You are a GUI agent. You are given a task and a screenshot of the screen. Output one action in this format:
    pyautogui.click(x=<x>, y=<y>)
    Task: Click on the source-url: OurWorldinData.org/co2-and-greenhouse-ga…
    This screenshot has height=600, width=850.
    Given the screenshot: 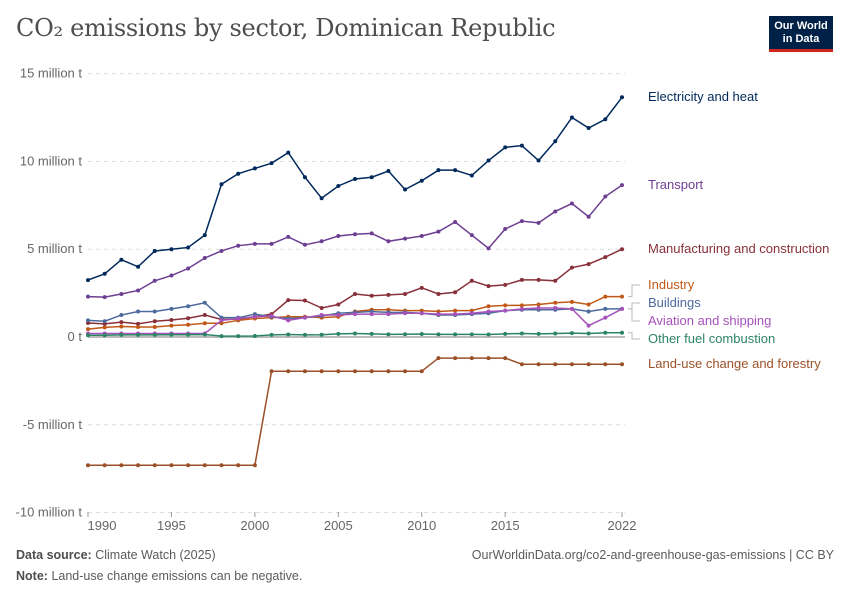 What is the action you would take?
    pyautogui.click(x=652, y=555)
    